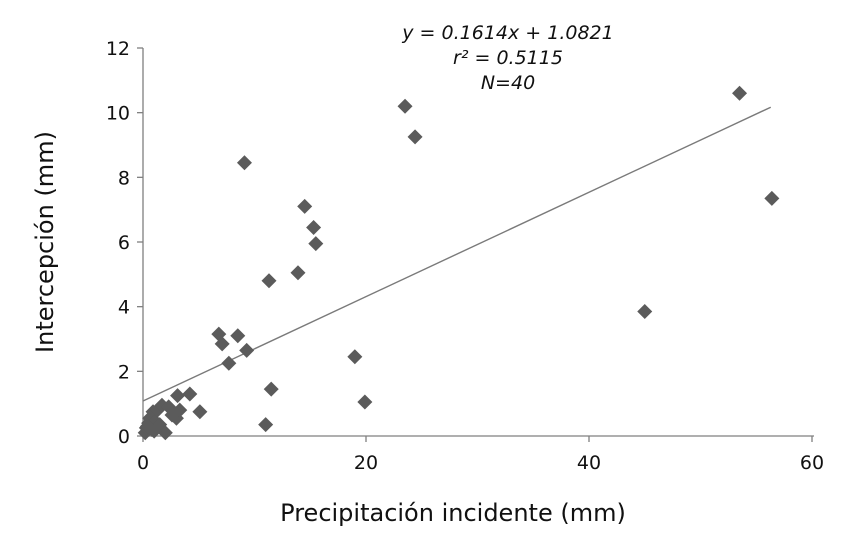  Describe the element at coordinates (124, 437) in the screenshot. I see `y-tick-label: 0` at that location.